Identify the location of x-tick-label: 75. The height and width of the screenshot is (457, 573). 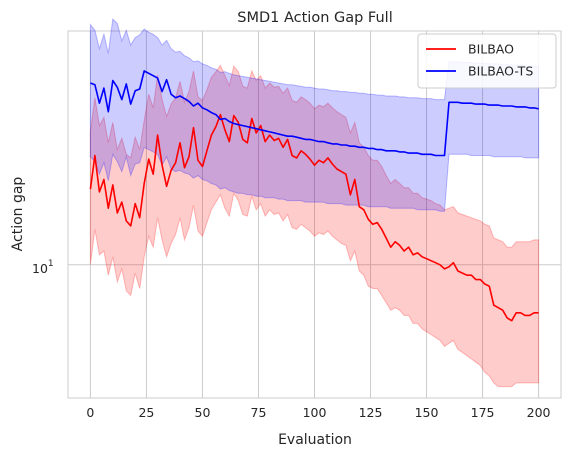
(259, 412).